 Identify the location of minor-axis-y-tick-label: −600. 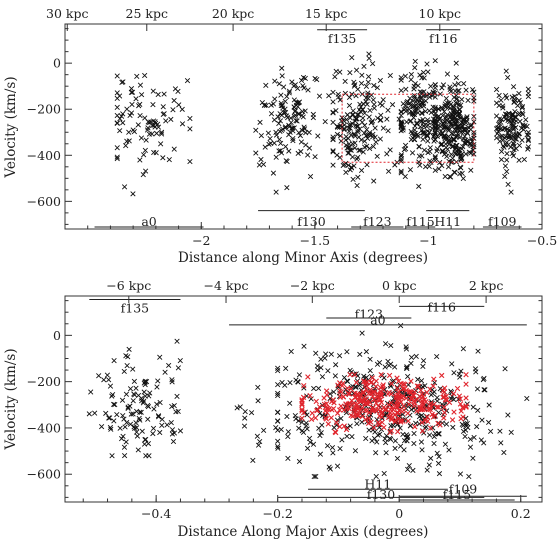
(44, 201).